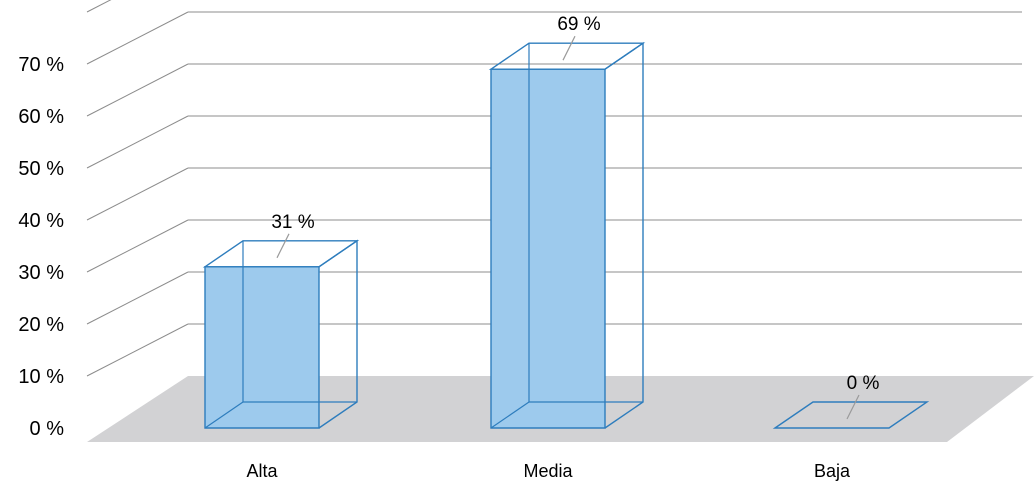 This screenshot has width=1034, height=483. I want to click on y-tick-label: 60 %, so click(41, 117).